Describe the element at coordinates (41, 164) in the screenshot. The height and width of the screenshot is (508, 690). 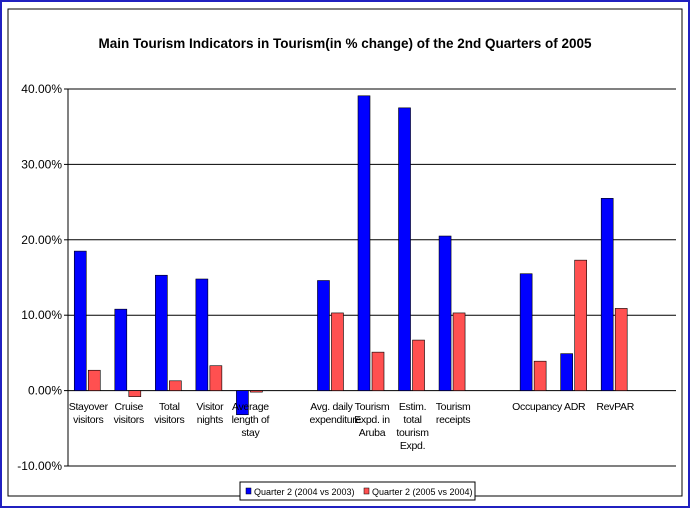
I see `y-tick-label: 30.00%` at that location.